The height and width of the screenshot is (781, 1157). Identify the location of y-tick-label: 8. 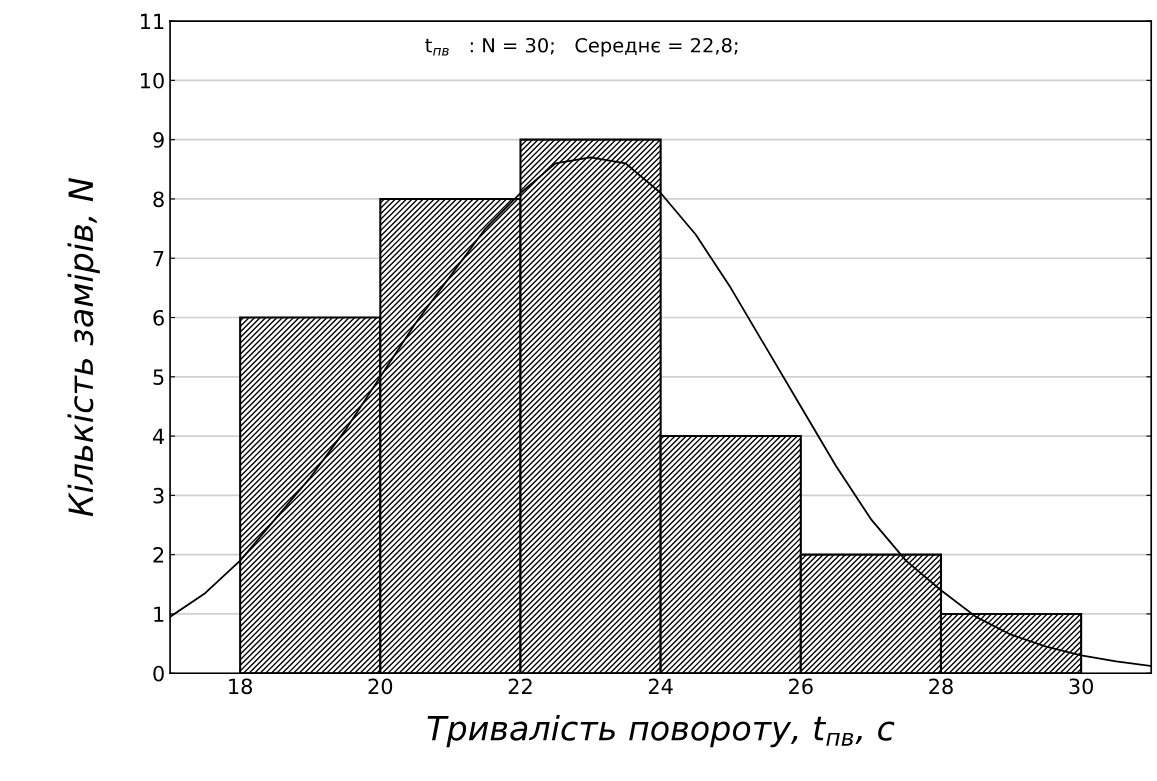
(158, 199).